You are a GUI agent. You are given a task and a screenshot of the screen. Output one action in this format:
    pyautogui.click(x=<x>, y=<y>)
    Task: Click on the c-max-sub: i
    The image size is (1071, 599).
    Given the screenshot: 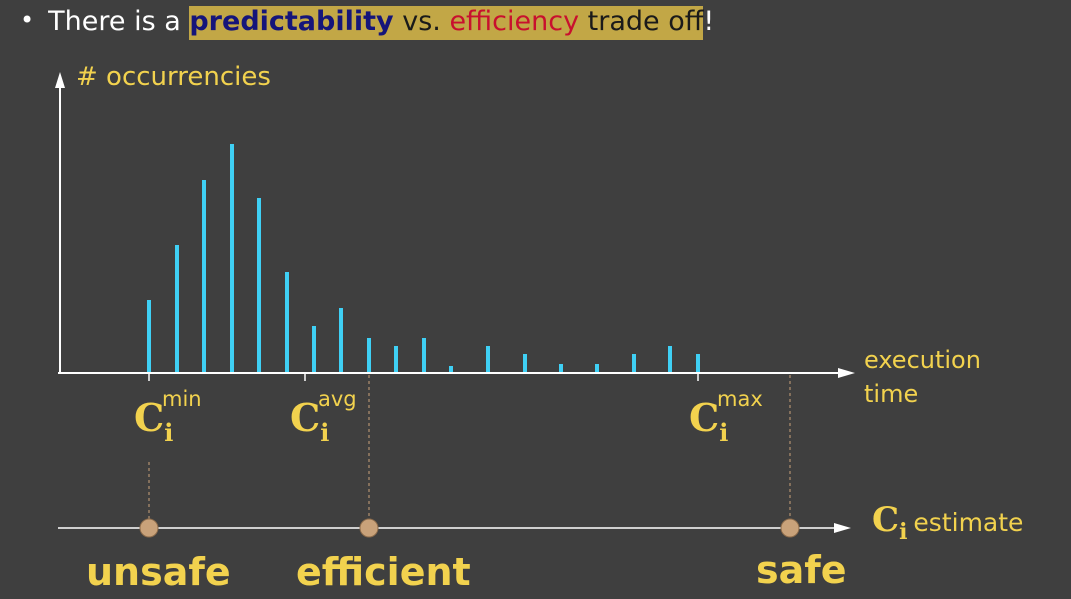 What is the action you would take?
    pyautogui.click(x=724, y=432)
    